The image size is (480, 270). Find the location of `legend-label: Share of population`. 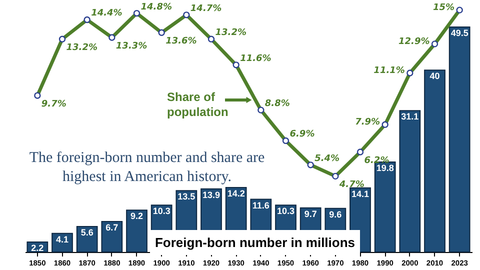

legend-label: Share of population is located at coordinates (197, 104).